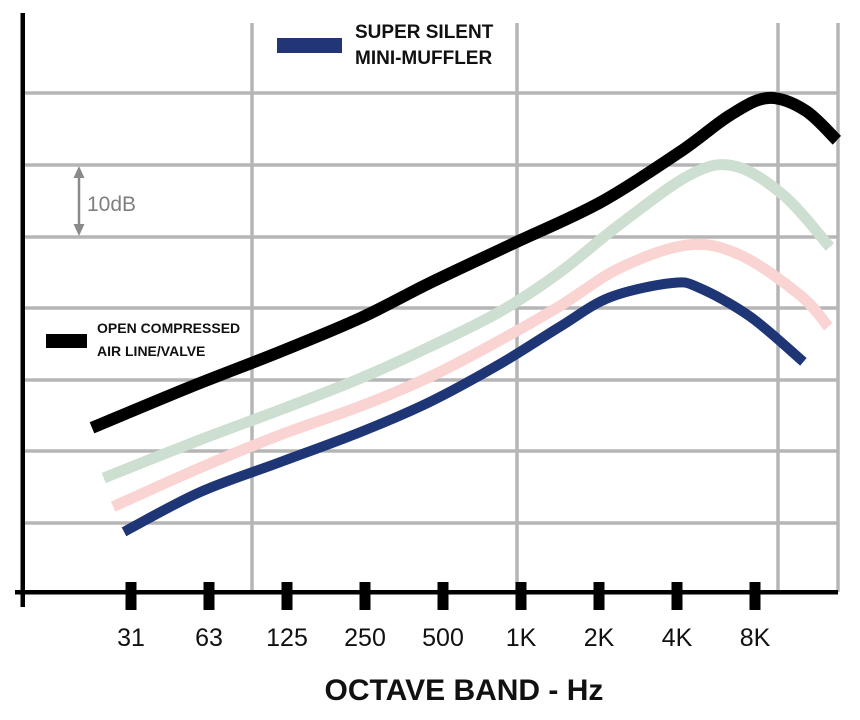 This screenshot has width=860, height=720. What do you see at coordinates (309, 45) in the screenshot?
I see `legend-muffler-swatch` at bounding box center [309, 45].